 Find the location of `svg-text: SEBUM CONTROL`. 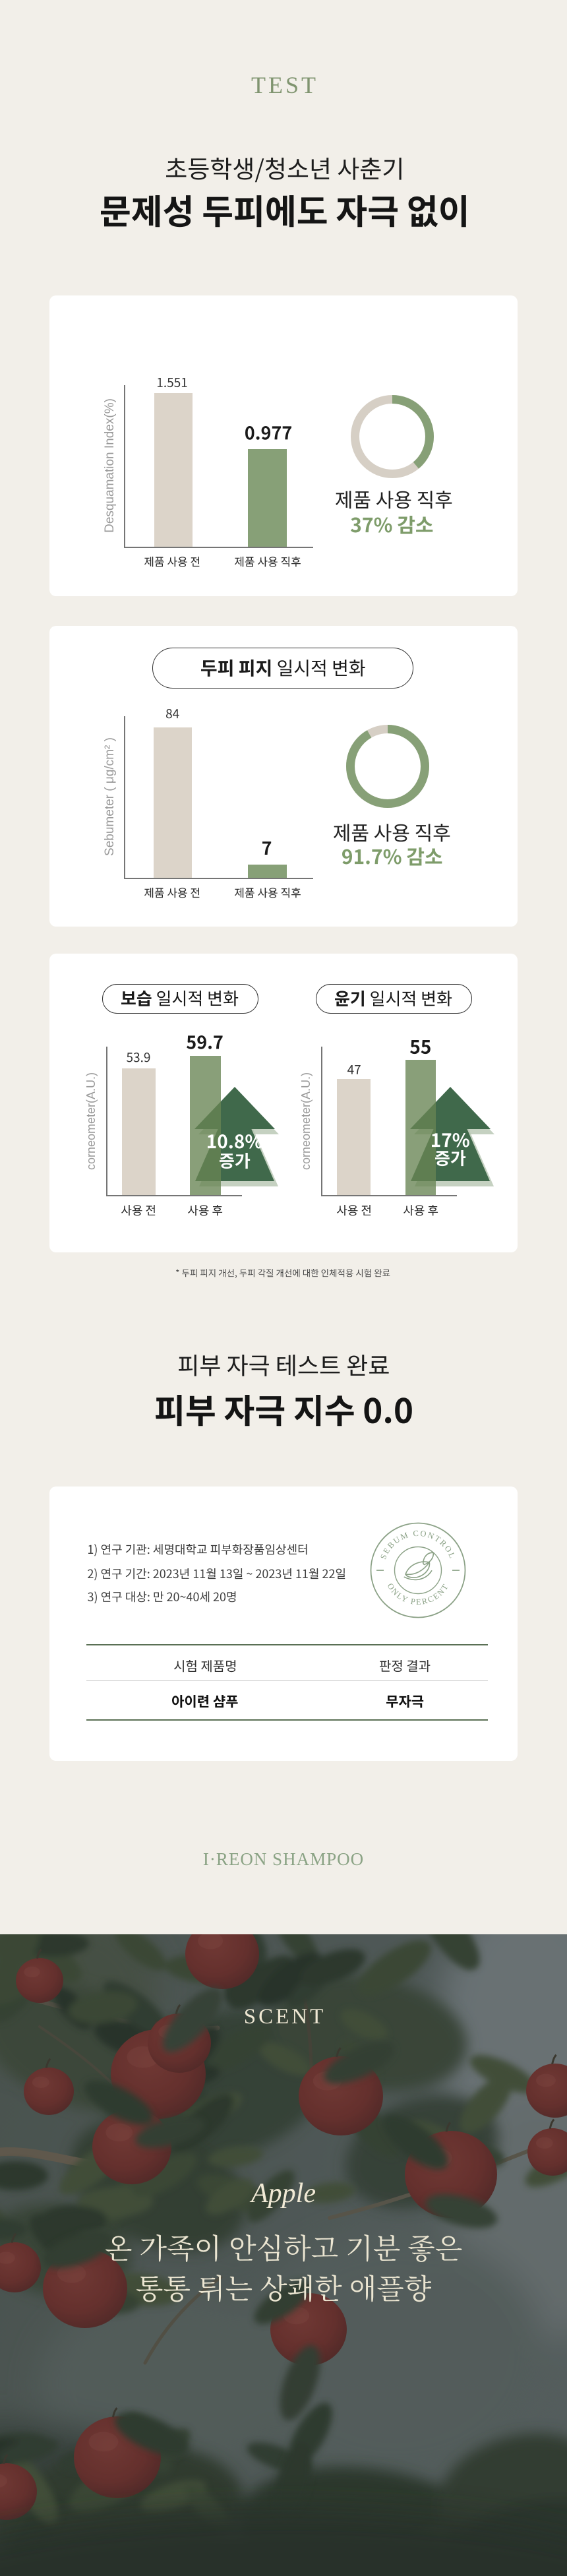

svg-text: SEBUM CONTROL is located at coordinates (418, 1545).